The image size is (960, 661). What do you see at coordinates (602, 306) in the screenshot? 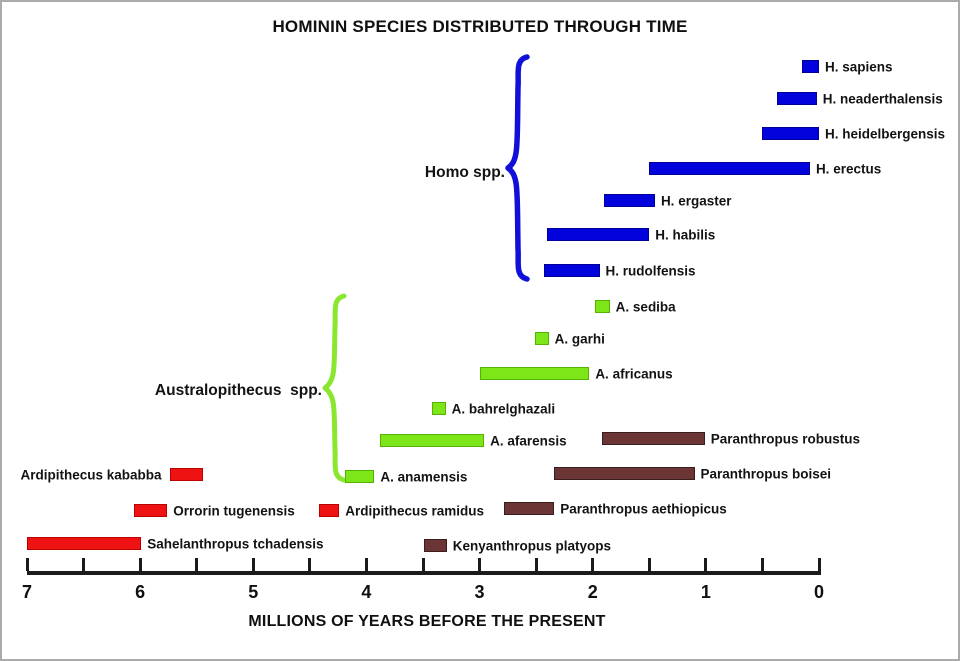
I see `species-bar-a-sediba` at bounding box center [602, 306].